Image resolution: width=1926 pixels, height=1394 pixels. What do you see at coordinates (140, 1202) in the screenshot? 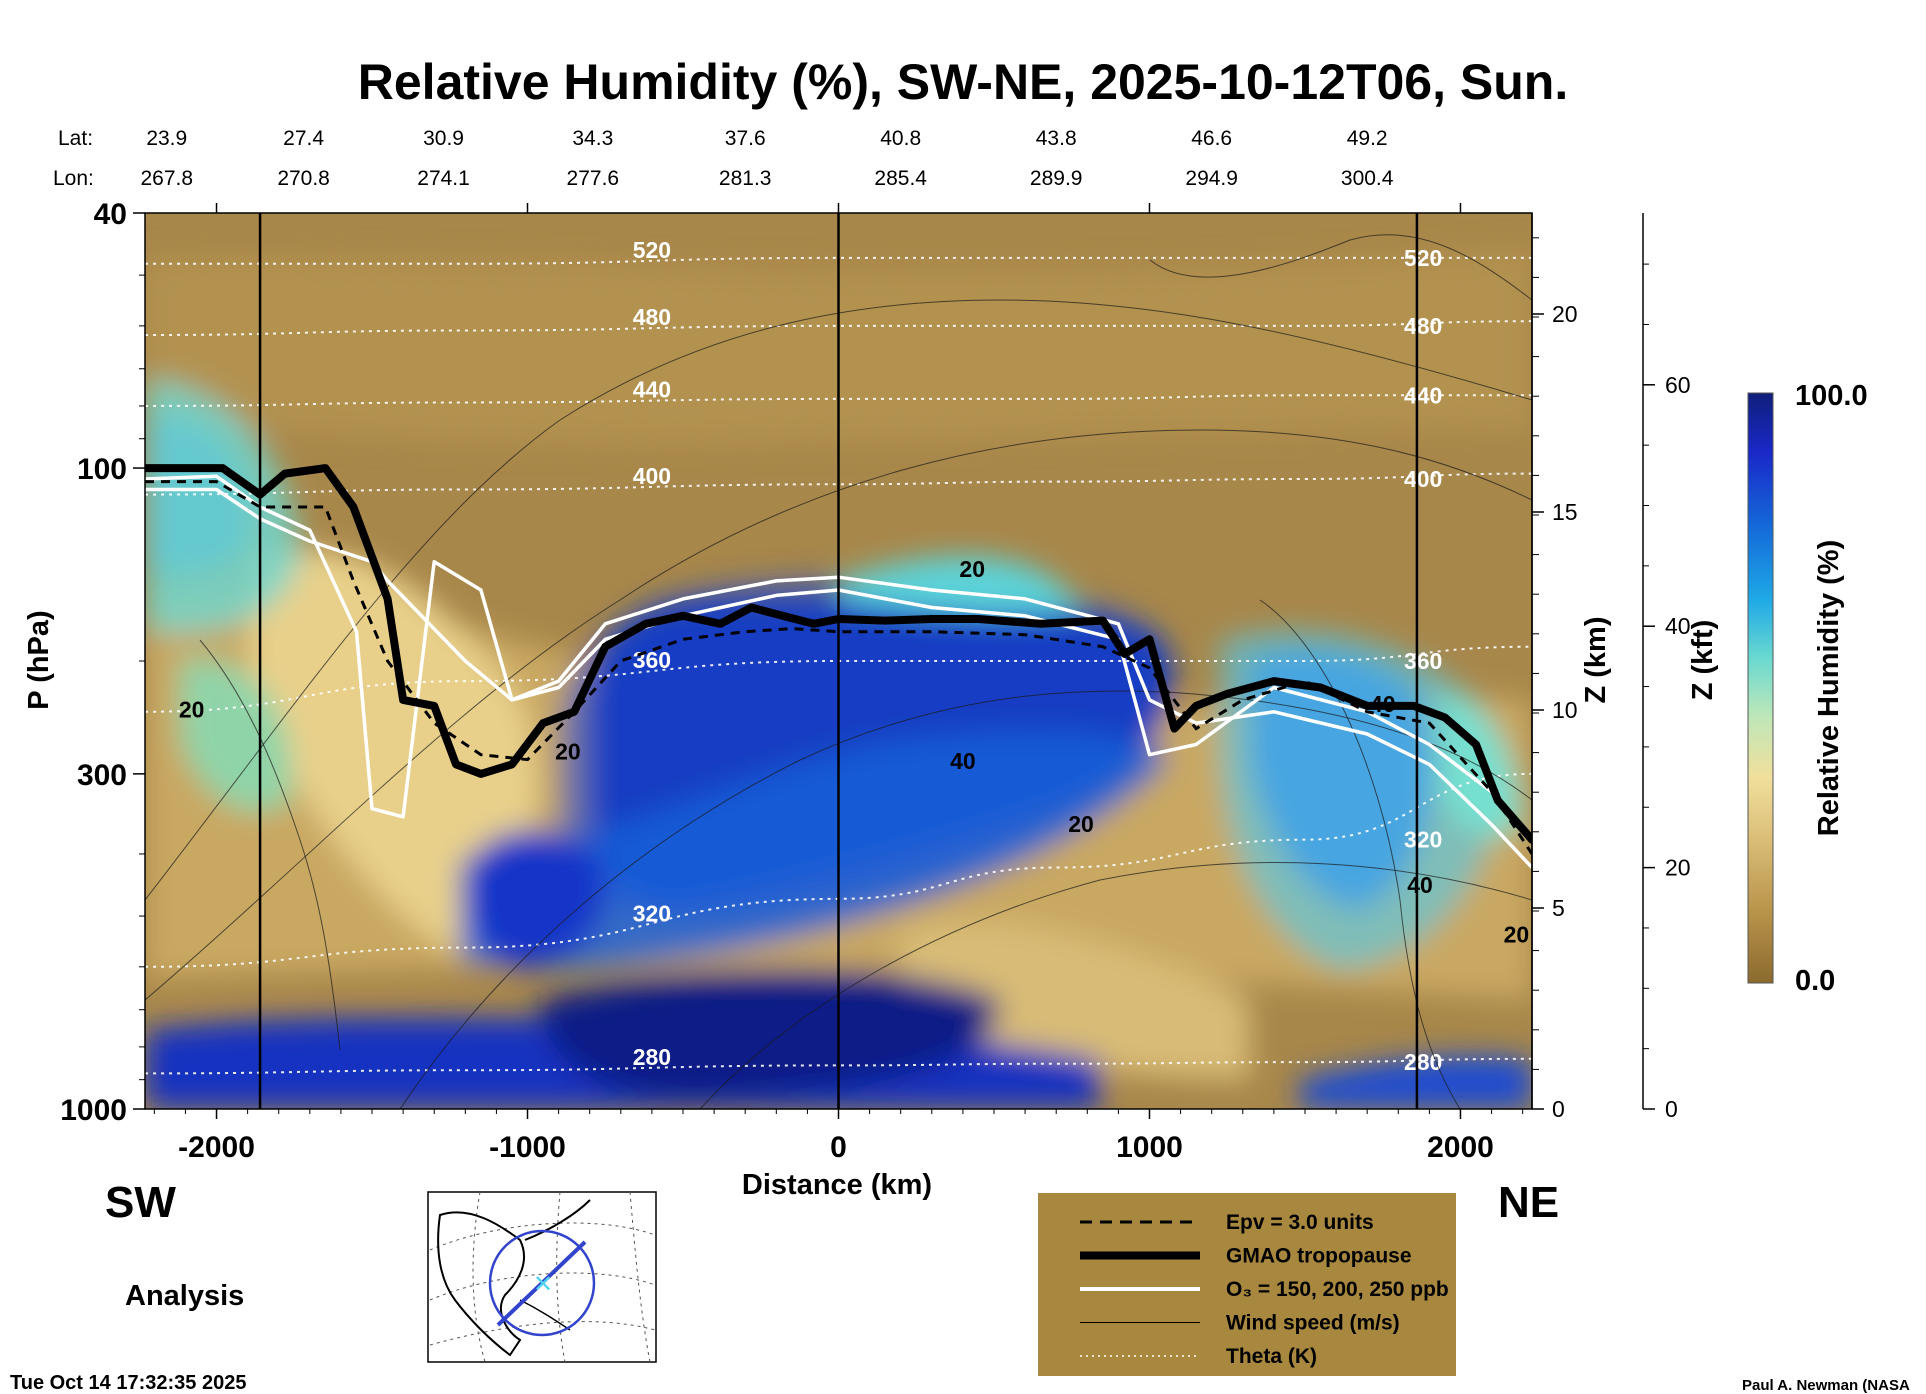
I see `sw-label: SW` at bounding box center [140, 1202].